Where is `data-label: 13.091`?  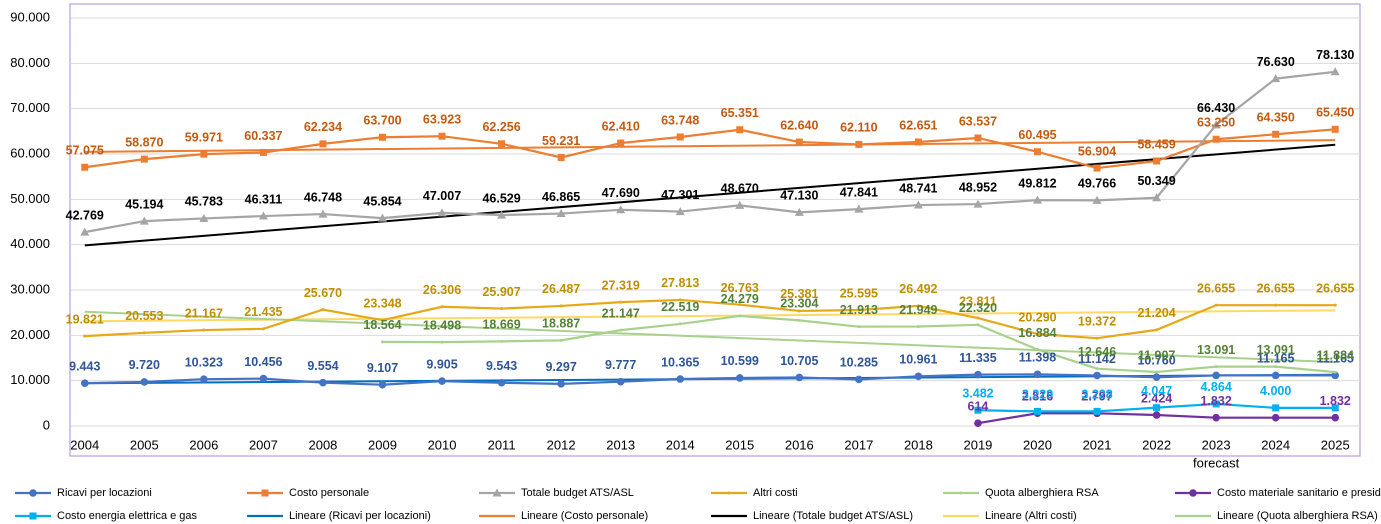
data-label: 13.091 is located at coordinates (1276, 350).